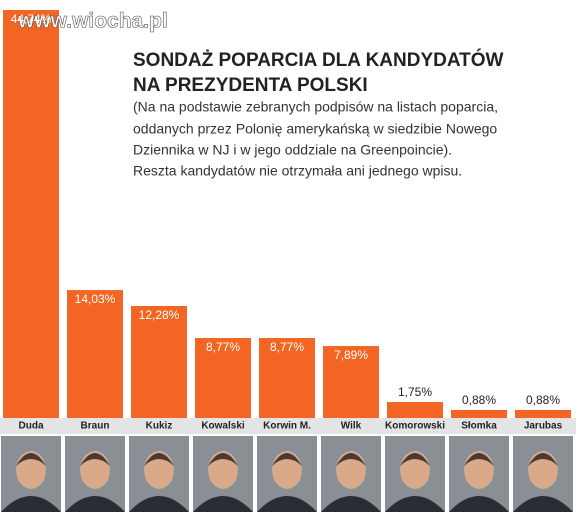 The image size is (576, 516). Describe the element at coordinates (31, 19) in the screenshot. I see `value-label: 44,74%` at that location.